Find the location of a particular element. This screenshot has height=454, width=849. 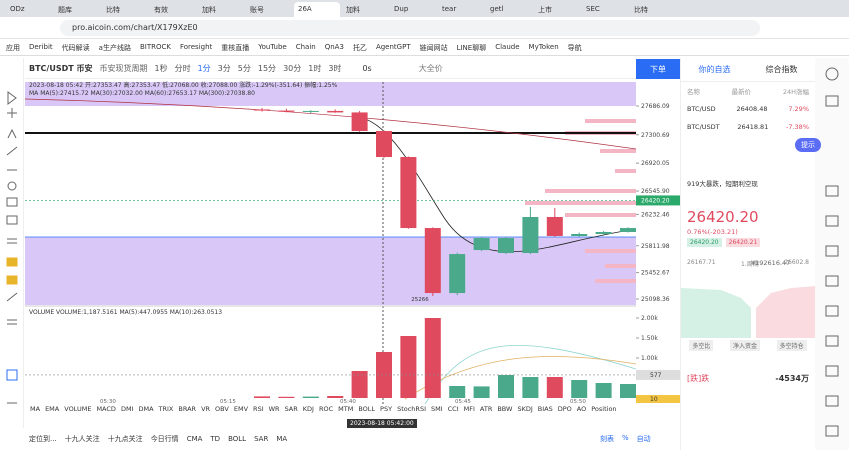

mode: 币安现货周期 is located at coordinates (123, 68).